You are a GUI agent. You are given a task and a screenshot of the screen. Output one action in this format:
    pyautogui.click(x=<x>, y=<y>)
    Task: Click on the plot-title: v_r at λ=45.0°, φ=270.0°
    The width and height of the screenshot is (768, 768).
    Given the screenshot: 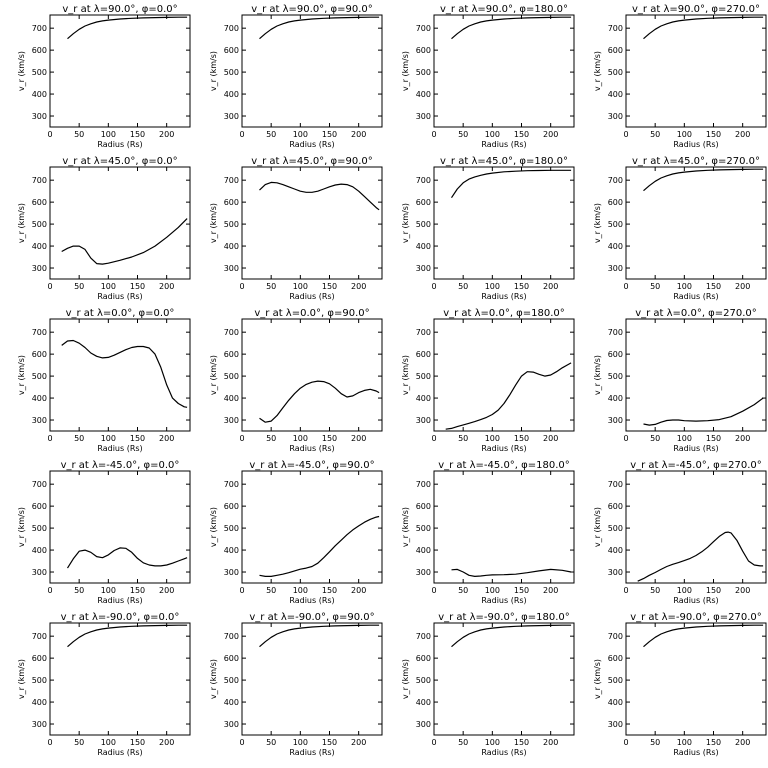 What is the action you would take?
    pyautogui.click(x=696, y=161)
    